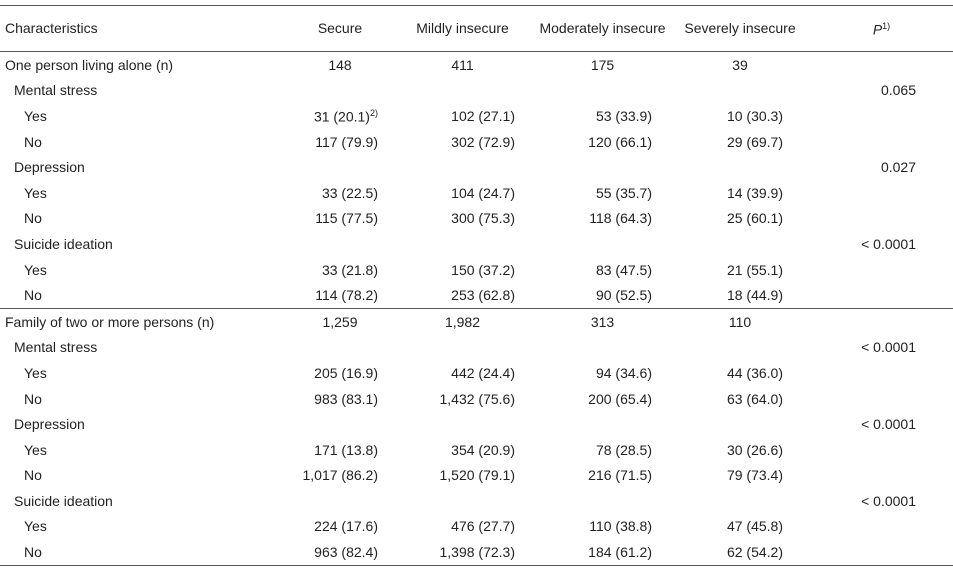 The image size is (953, 572). I want to click on item-label: Depression, so click(145, 167).